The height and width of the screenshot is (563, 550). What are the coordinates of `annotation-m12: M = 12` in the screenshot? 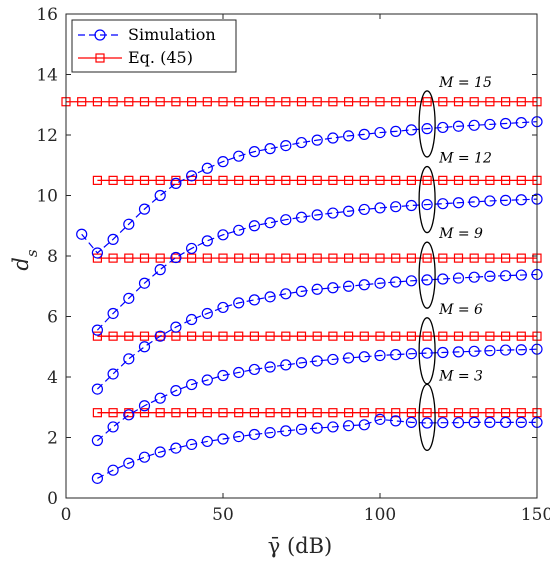 It's located at (455, 192).